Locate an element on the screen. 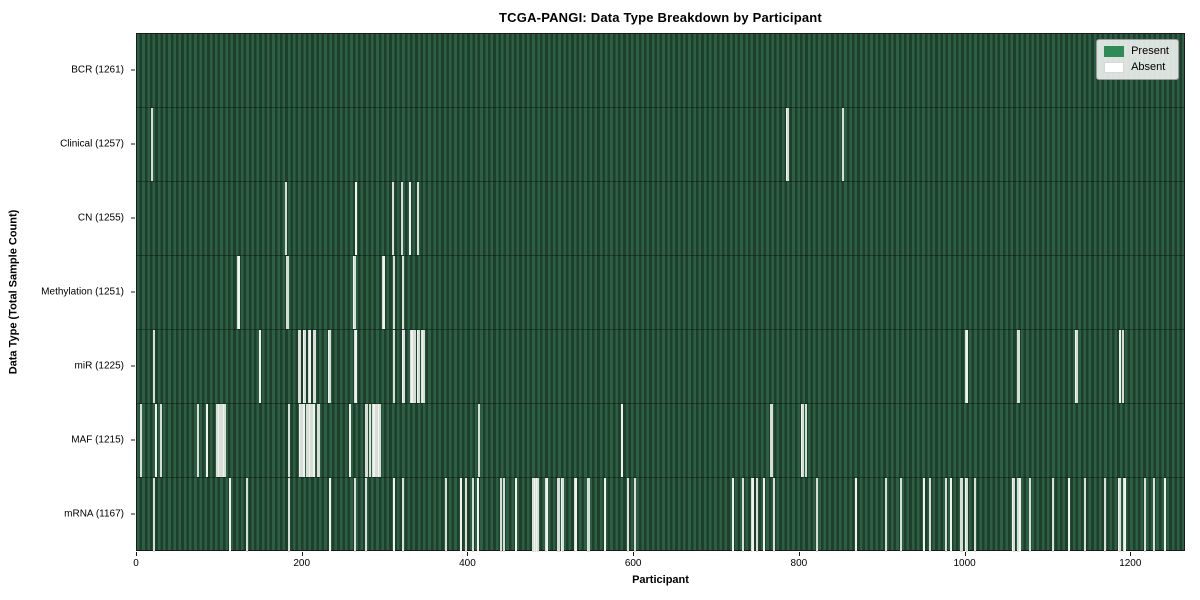  x-tick-label: 800 is located at coordinates (799, 563).